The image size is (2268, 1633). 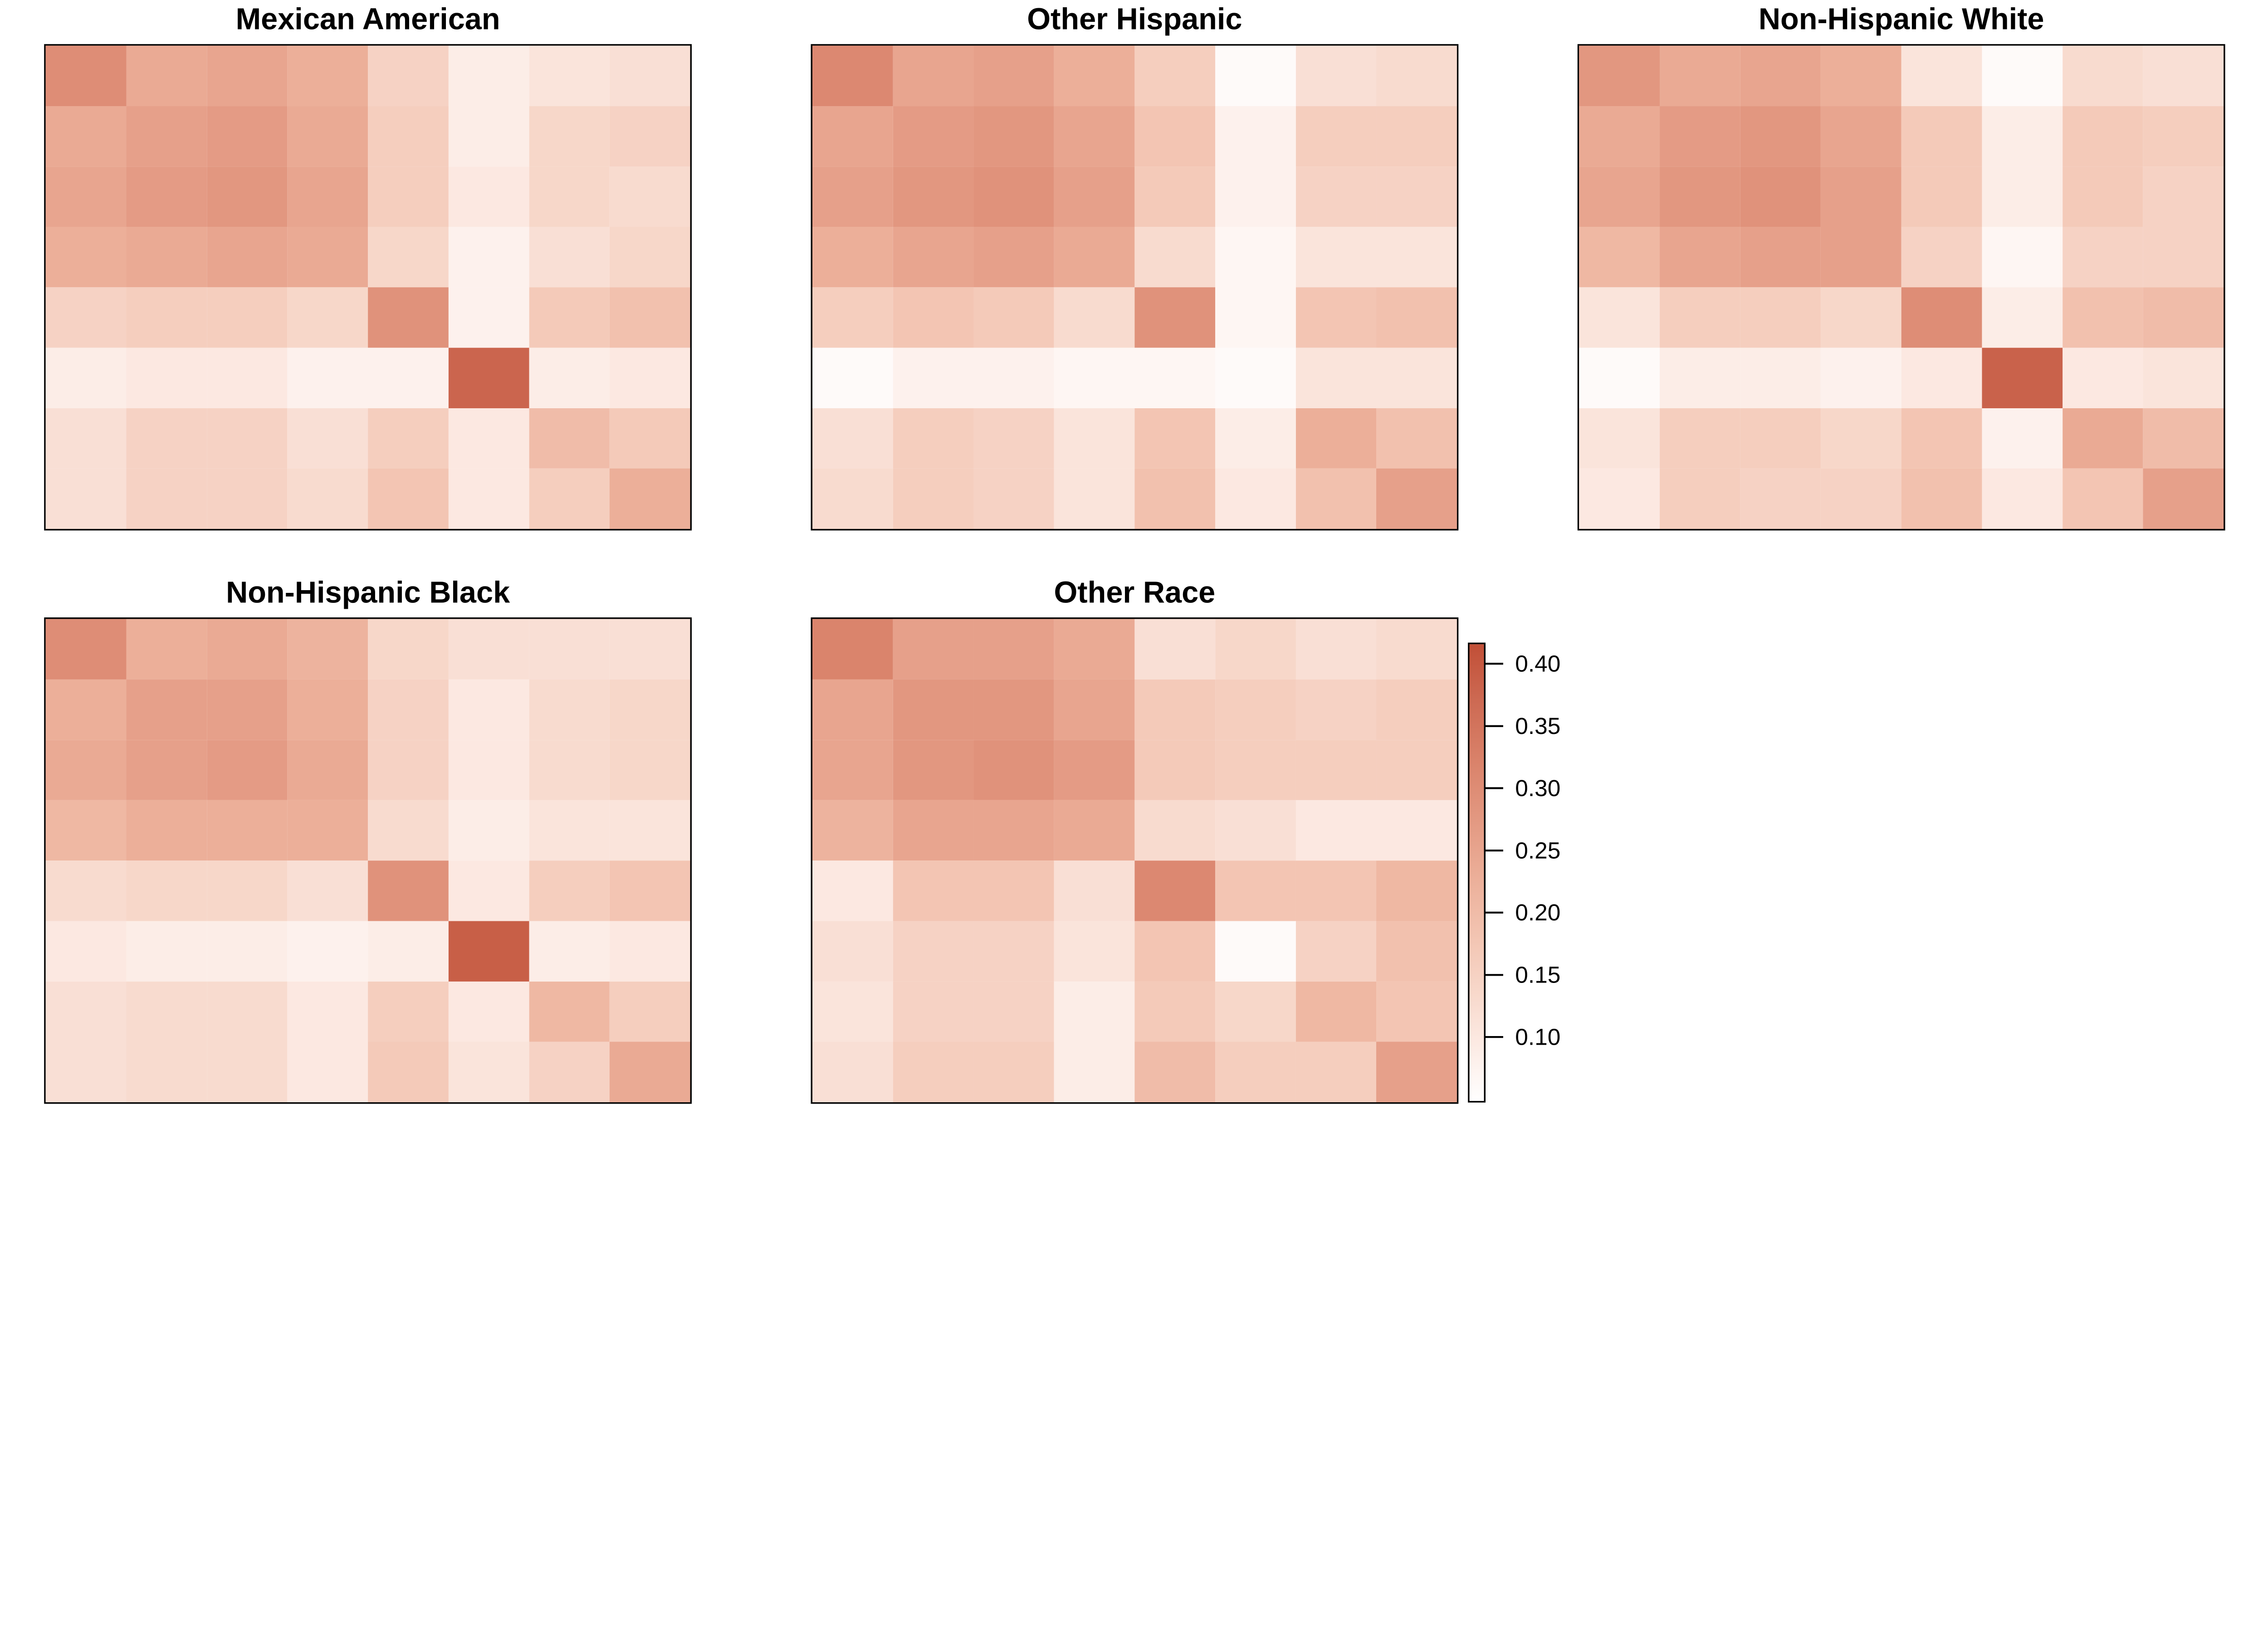 I want to click on legend-tick-label: 0.20, so click(x=1538, y=912).